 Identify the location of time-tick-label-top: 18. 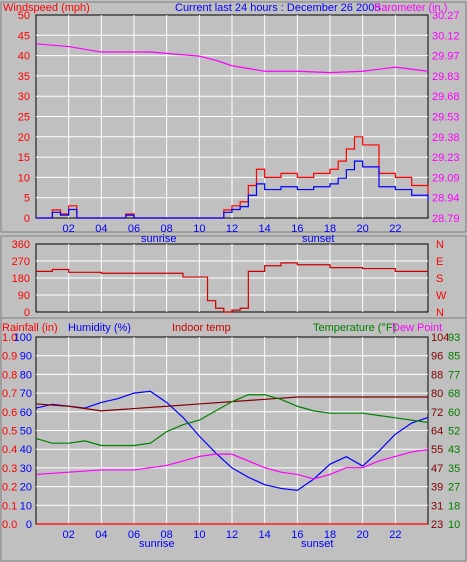
(330, 229).